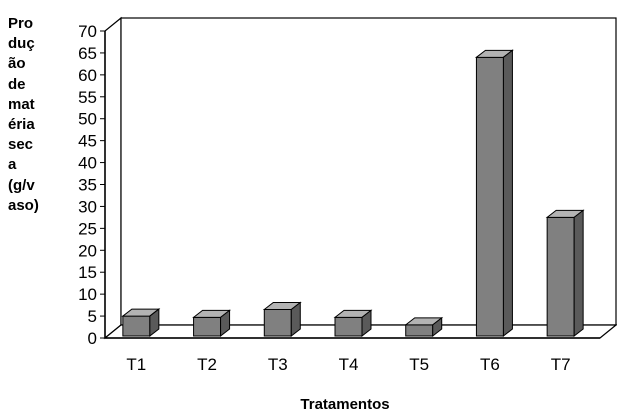 The image size is (617, 412). I want to click on y-tick-label: 20, so click(87, 250).